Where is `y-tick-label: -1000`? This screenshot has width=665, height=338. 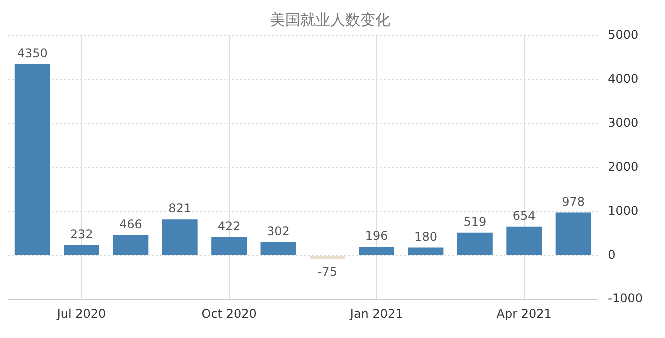 y-tick-label: -1000 is located at coordinates (626, 299).